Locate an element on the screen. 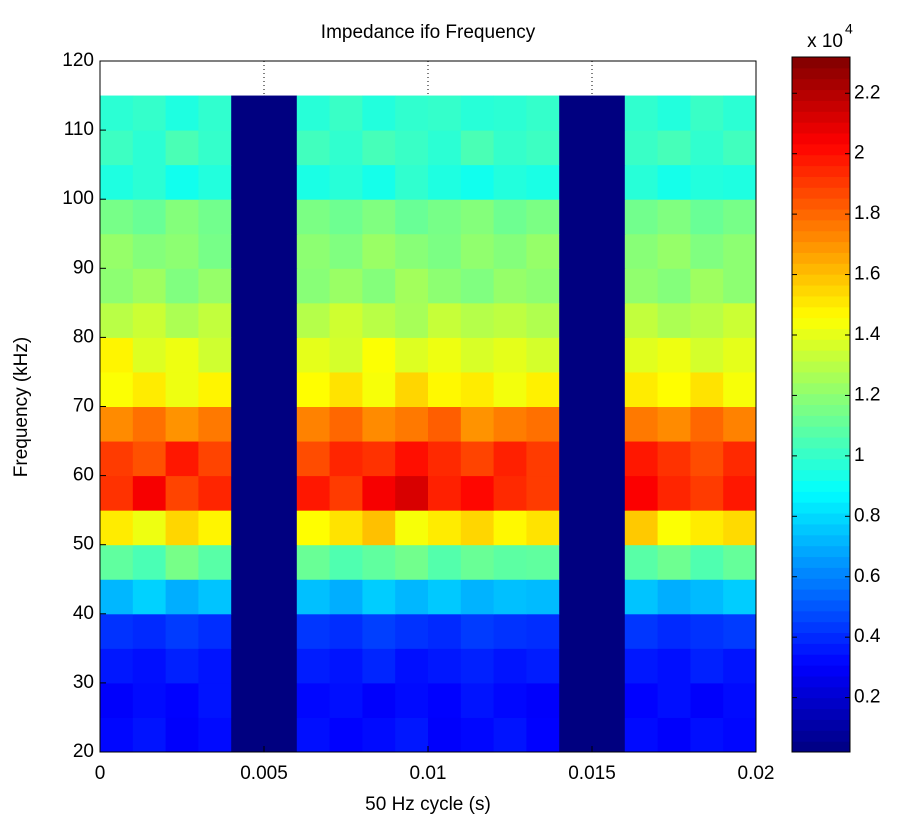  colorbar-tick-label: 2 is located at coordinates (859, 153).